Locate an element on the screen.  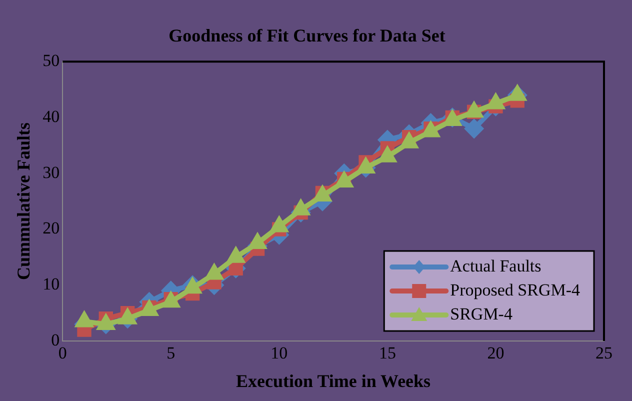
y-tick-label: 10 is located at coordinates (51, 284).